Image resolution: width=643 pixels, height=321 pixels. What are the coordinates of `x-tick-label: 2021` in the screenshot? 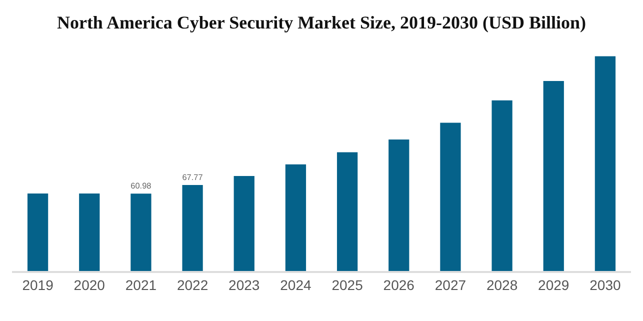 It's located at (141, 284).